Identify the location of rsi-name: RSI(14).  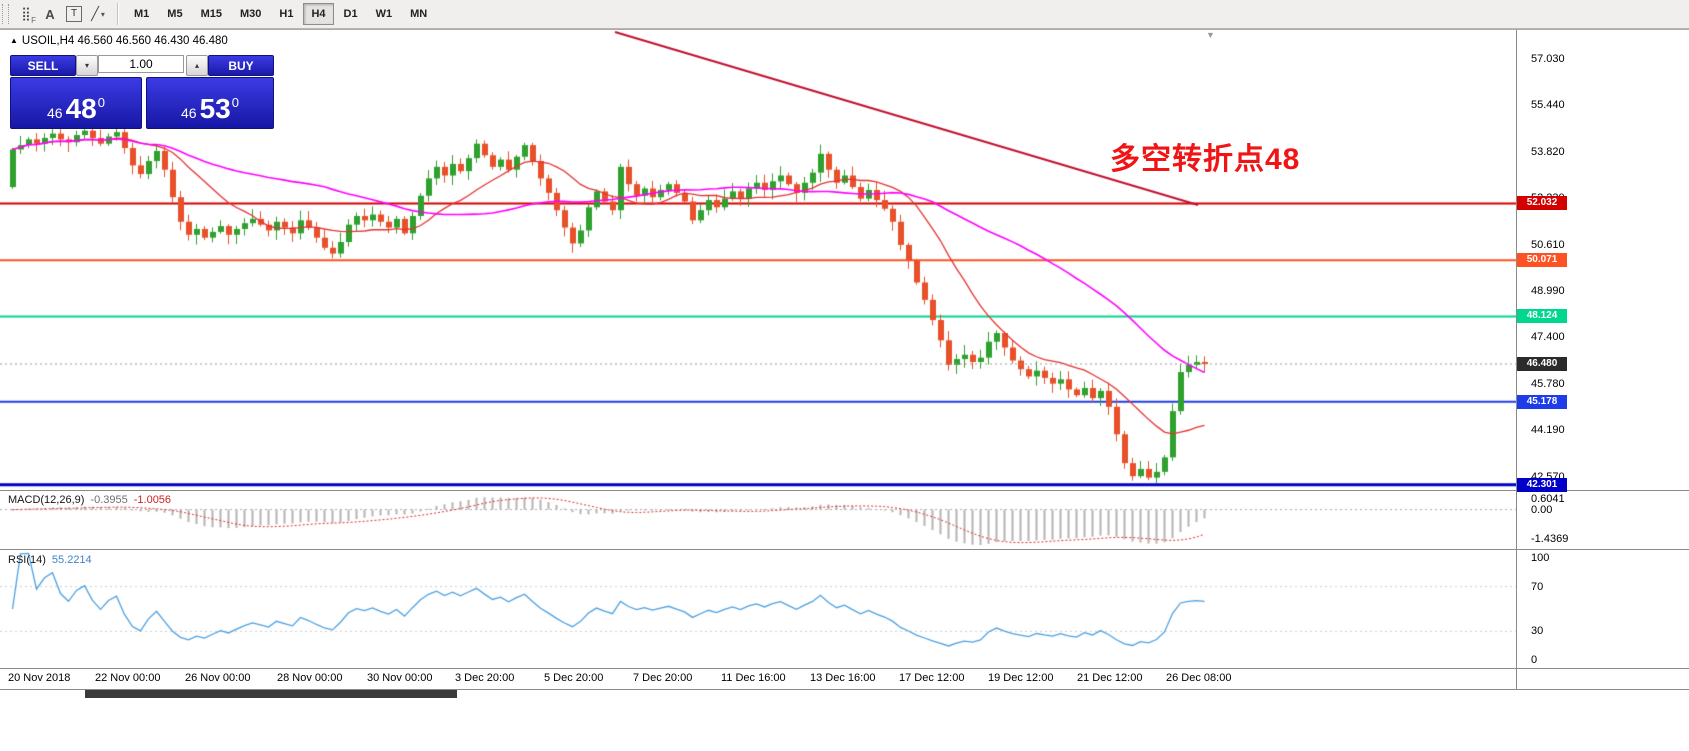
(27, 560).